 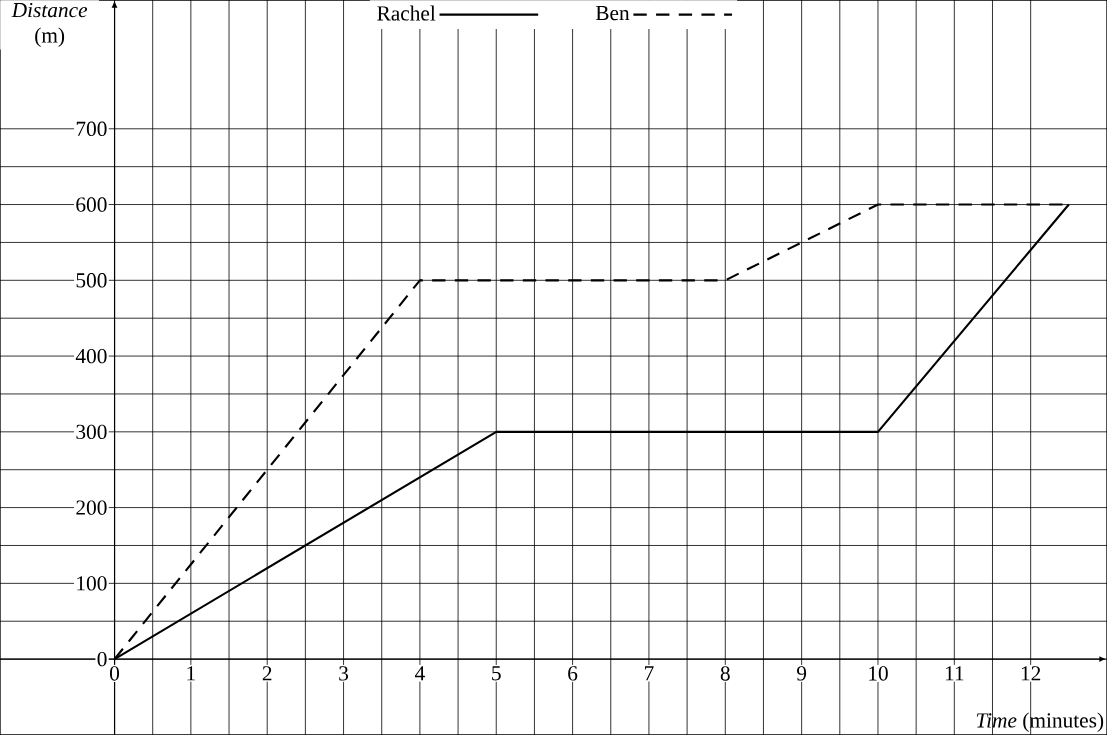 What do you see at coordinates (191, 673) in the screenshot?
I see `x-tick-label: 1` at bounding box center [191, 673].